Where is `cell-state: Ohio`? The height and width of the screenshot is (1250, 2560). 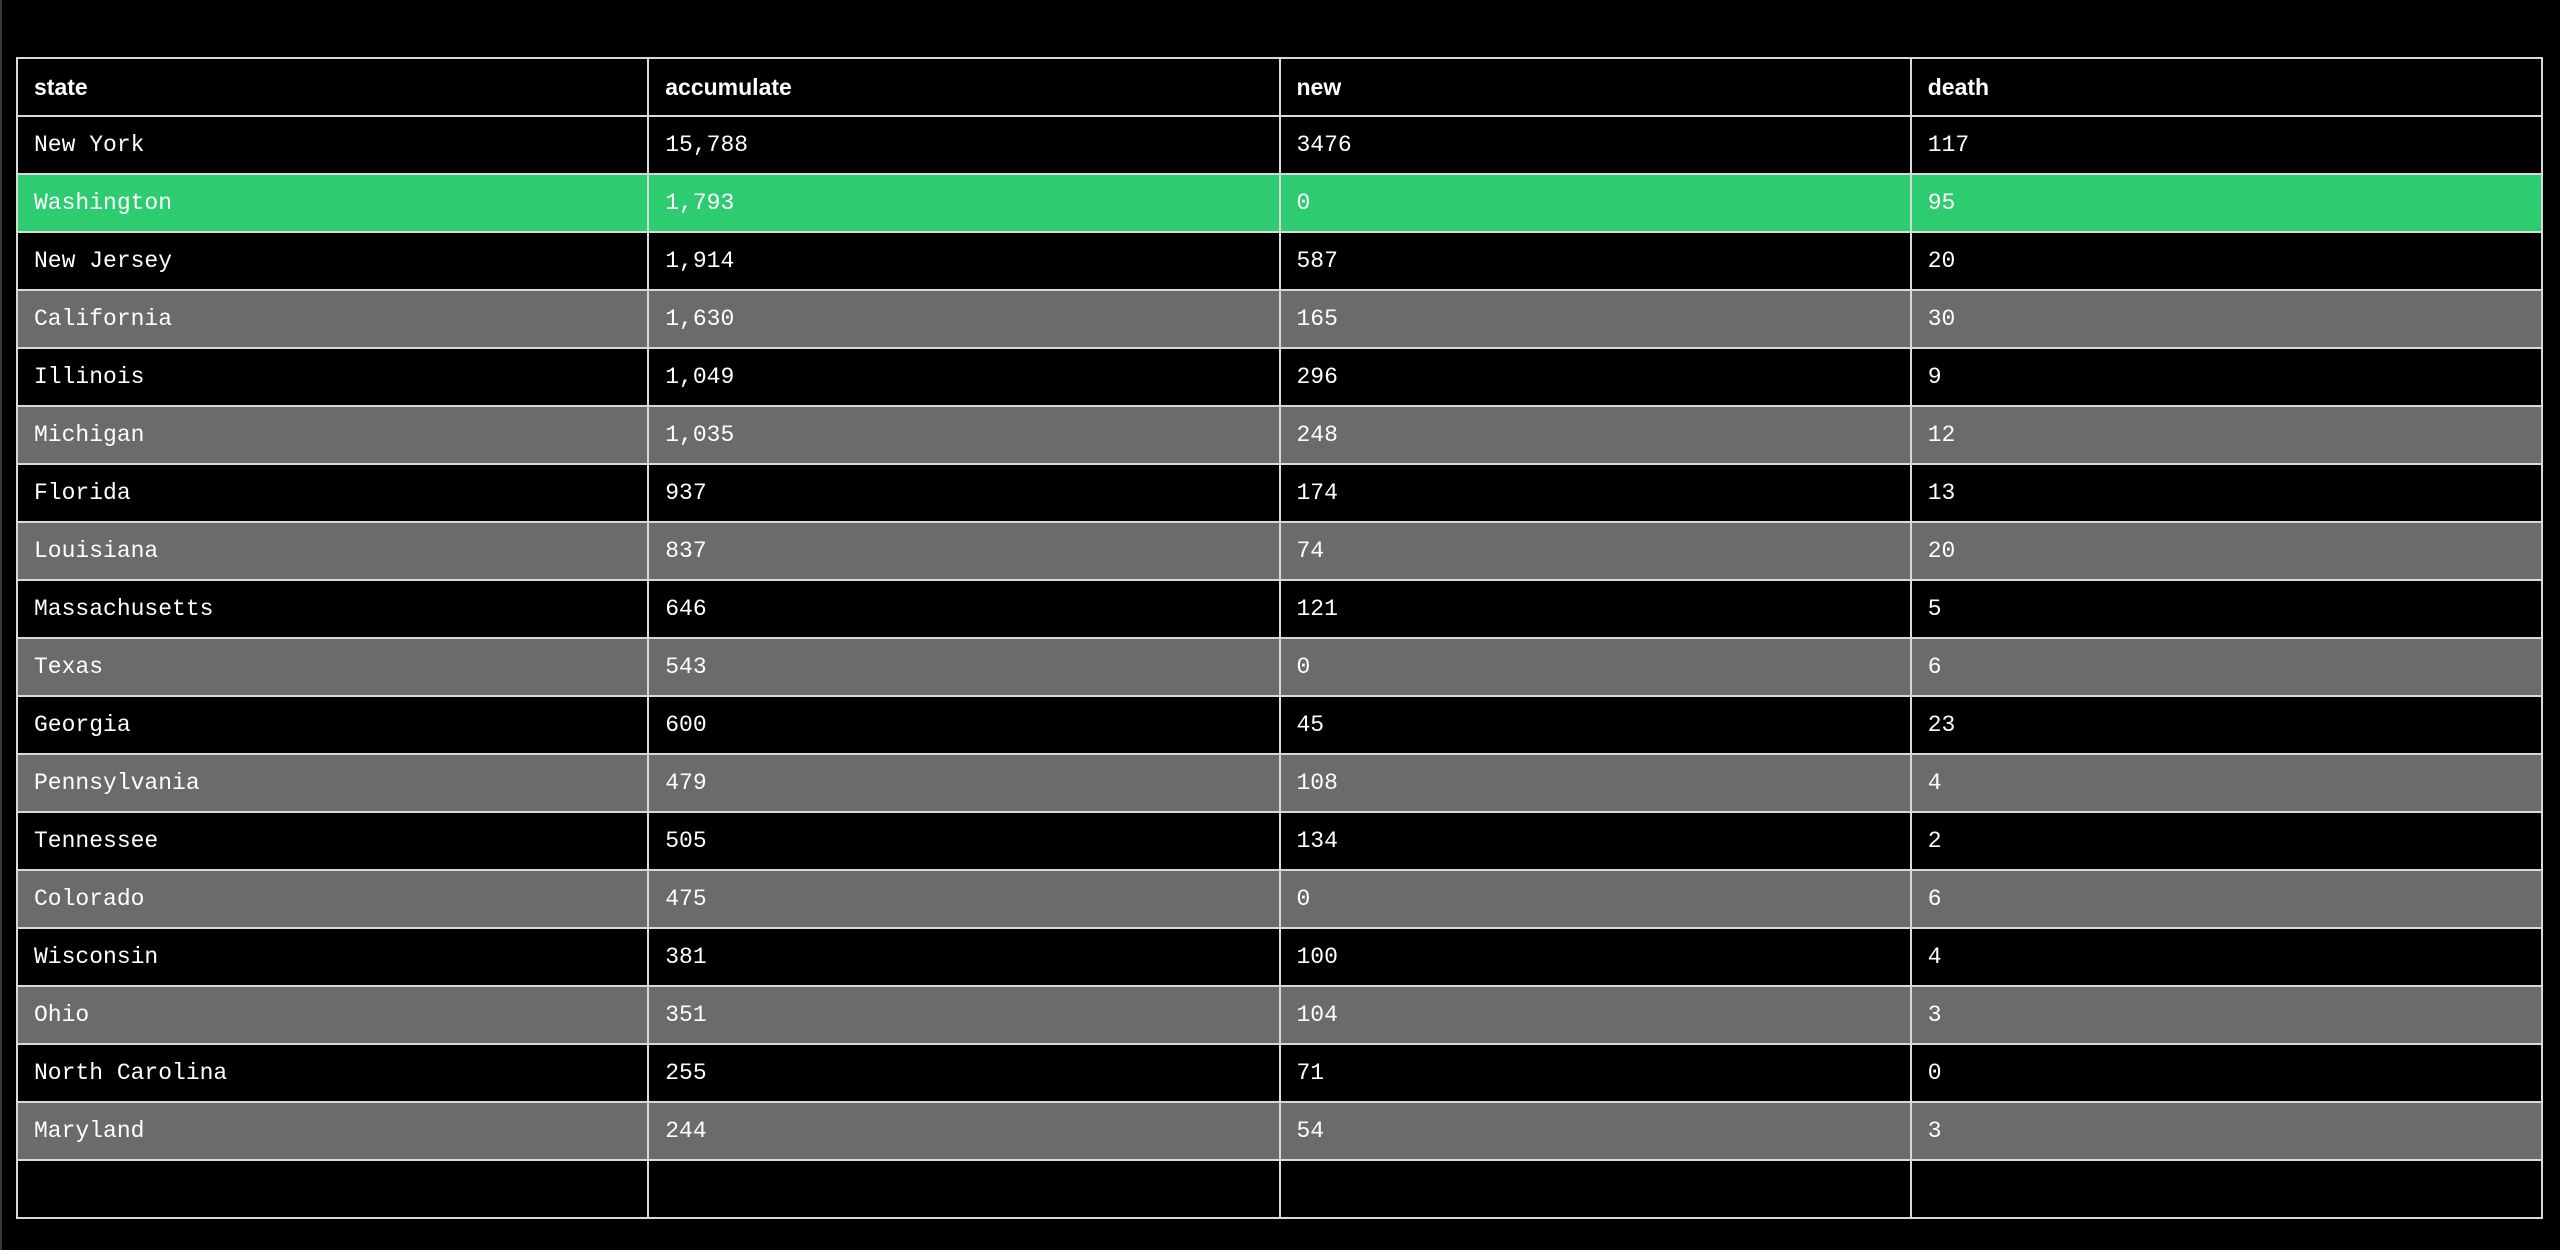 cell-state: Ohio is located at coordinates (332, 1015).